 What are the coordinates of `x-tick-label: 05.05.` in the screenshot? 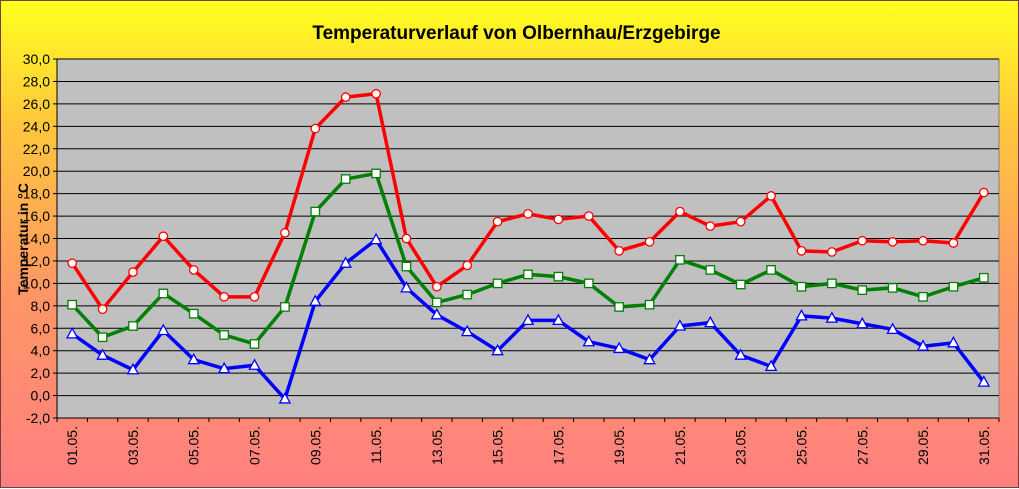 It's located at (194, 445).